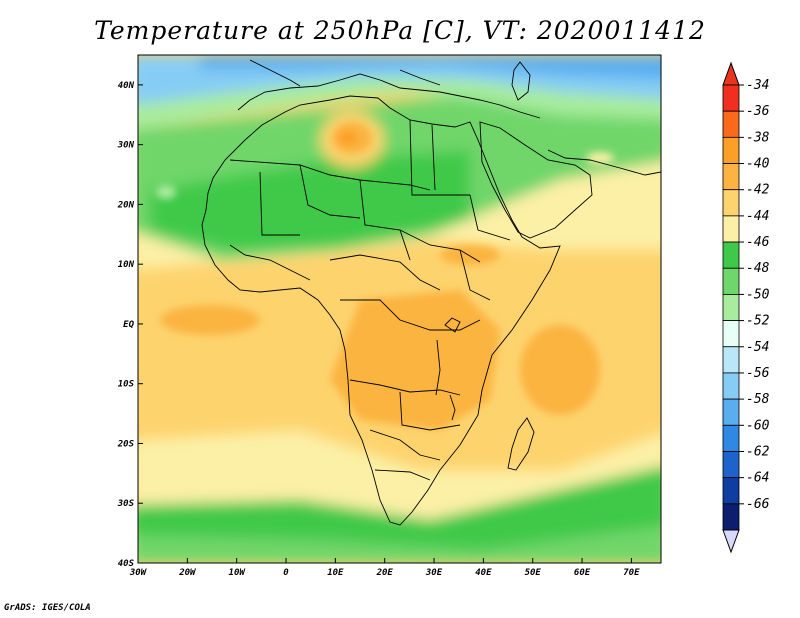 The width and height of the screenshot is (800, 618). Describe the element at coordinates (126, 265) in the screenshot. I see `y-tick-label: 10N` at that location.